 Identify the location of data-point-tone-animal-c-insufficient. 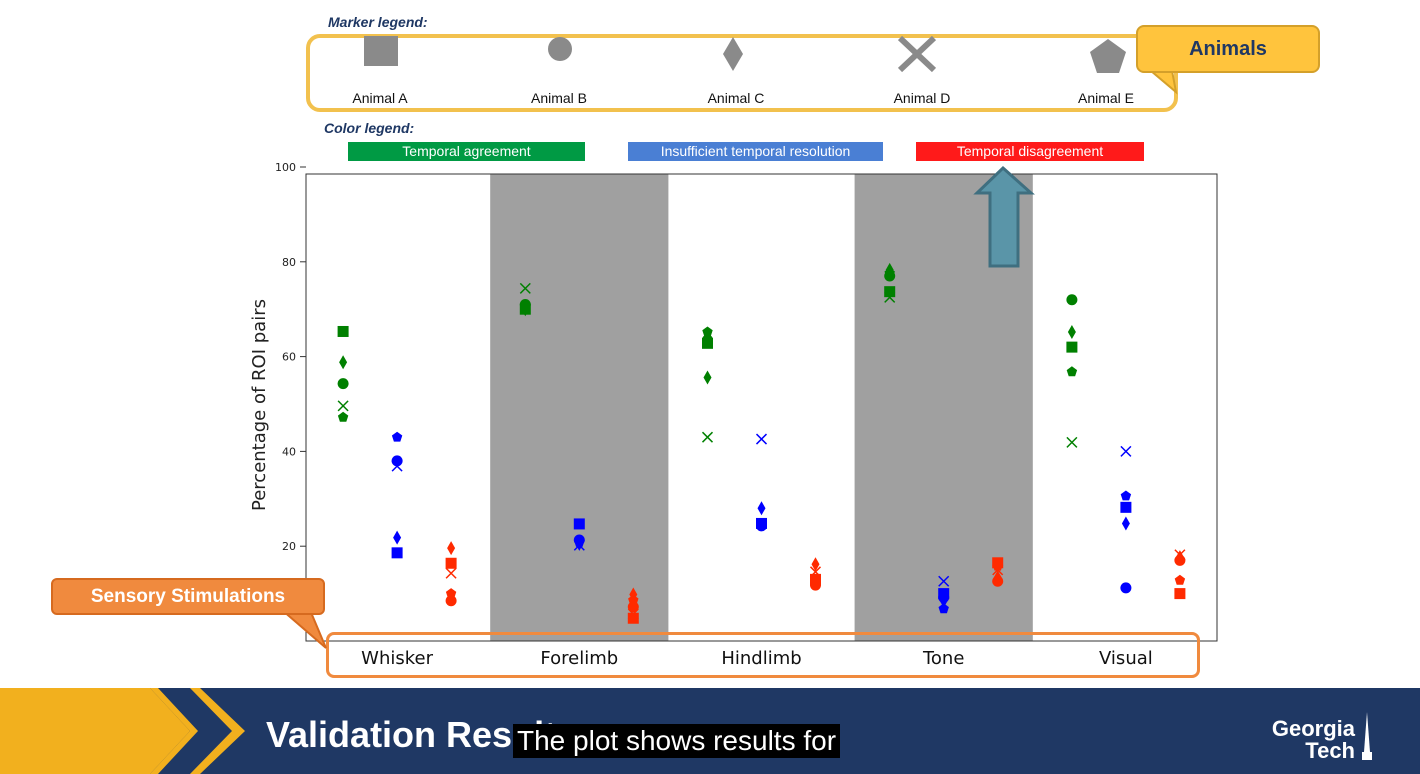
(943, 600).